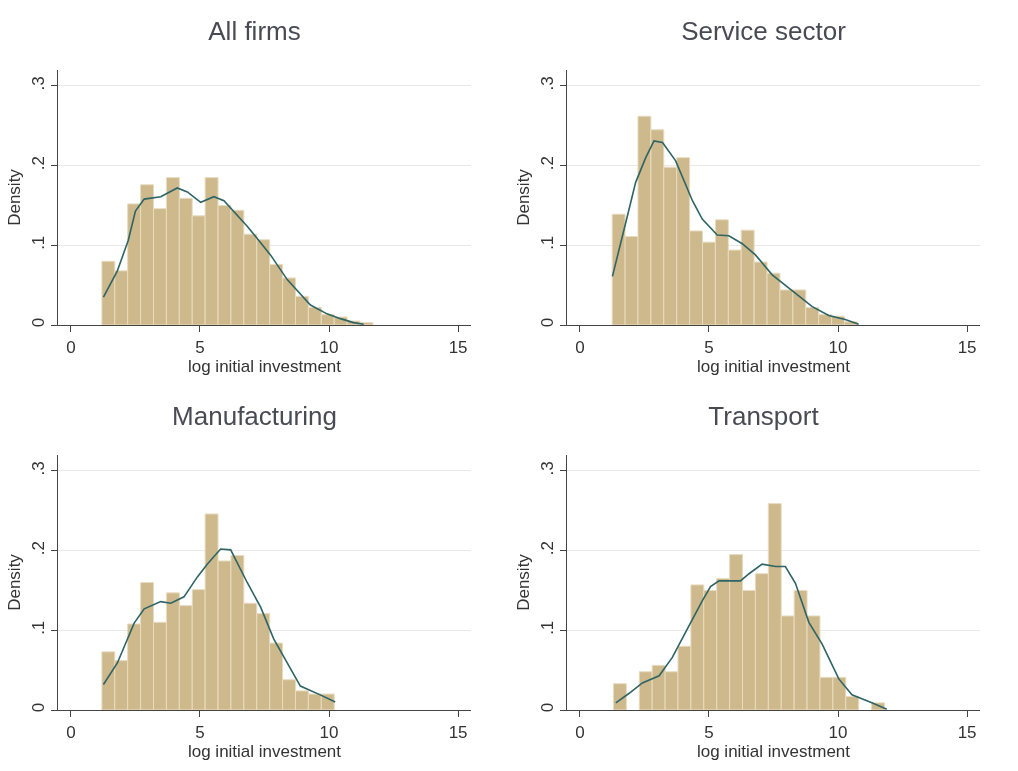  I want to click on chart-title: Service sector, so click(764, 30).